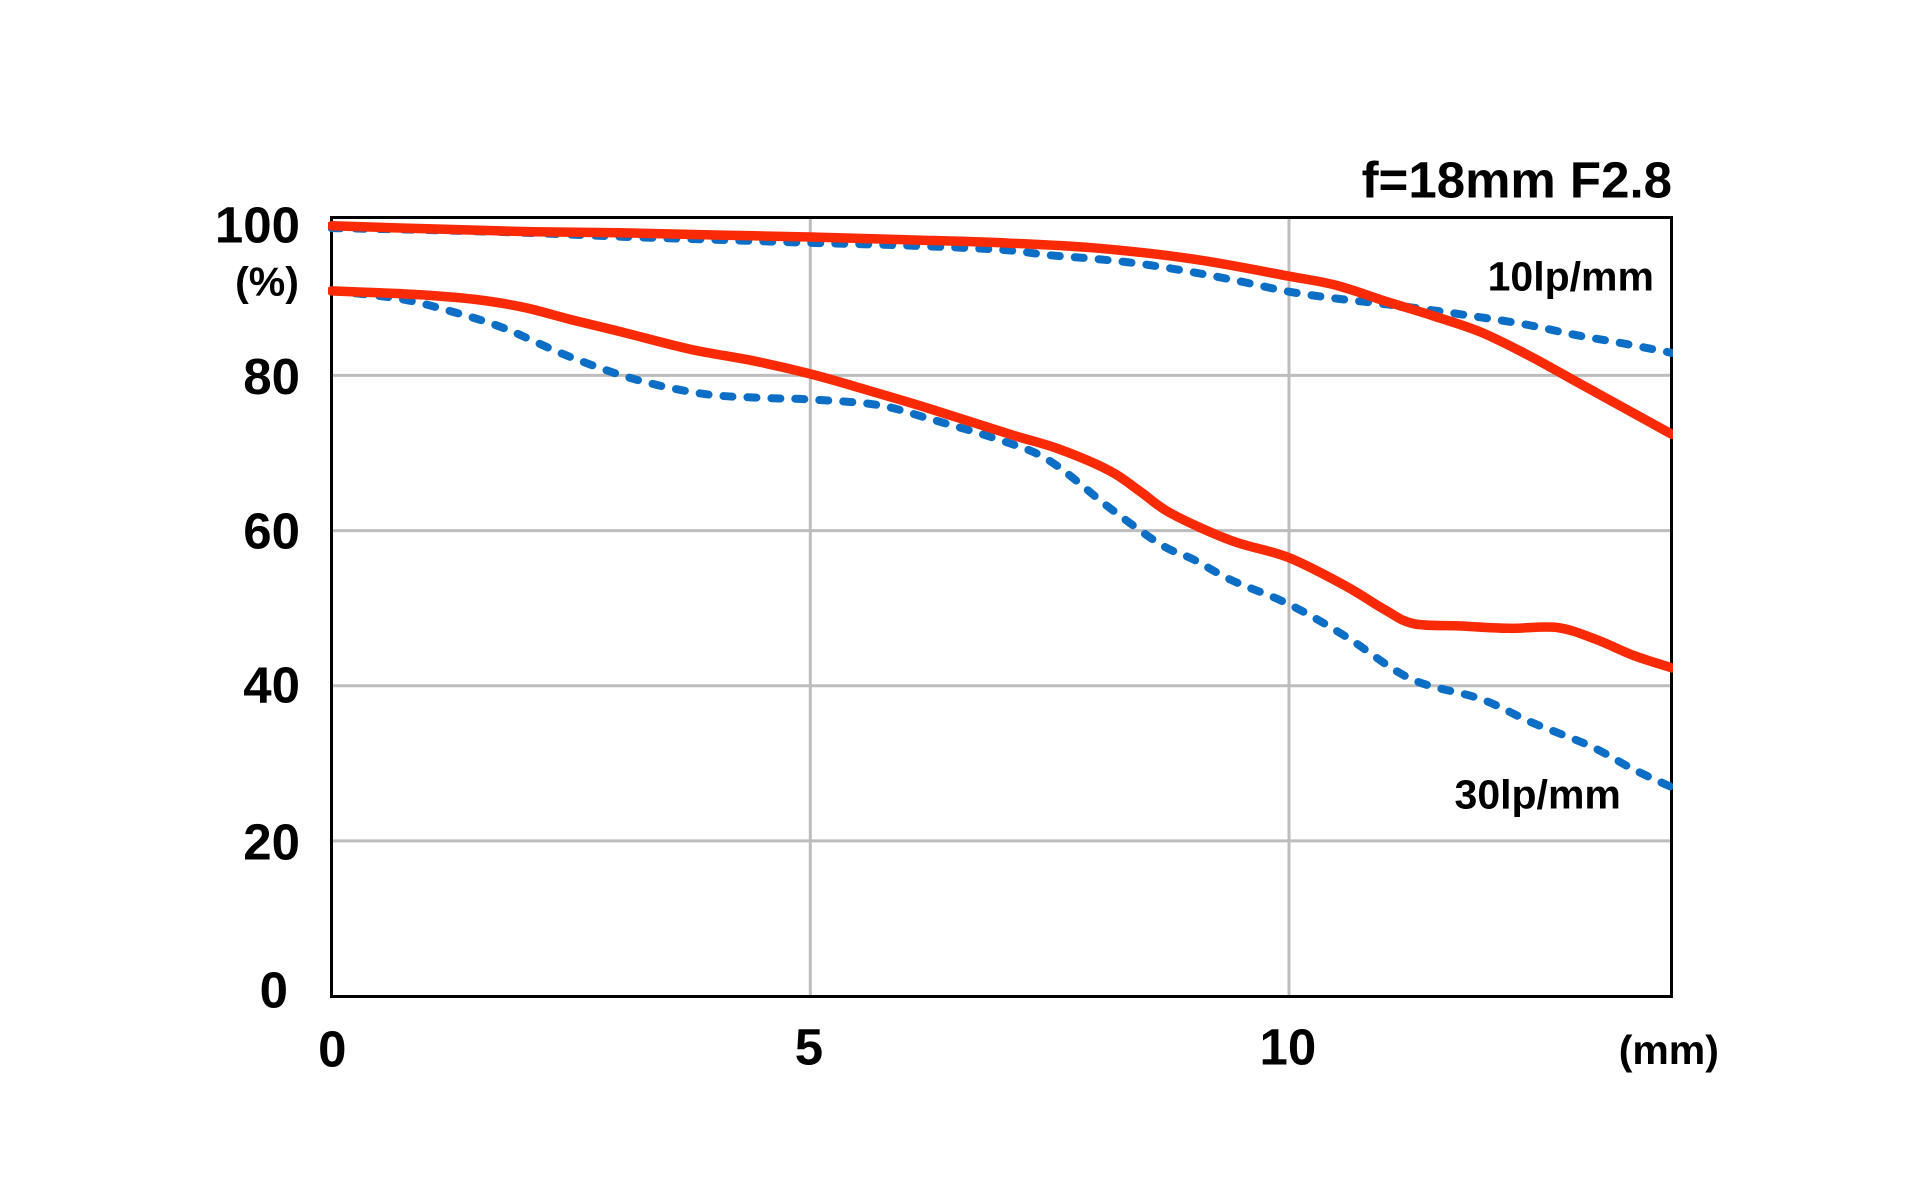 Image resolution: width=1920 pixels, height=1200 pixels. Describe the element at coordinates (271, 376) in the screenshot. I see `svg-text: 80` at that location.